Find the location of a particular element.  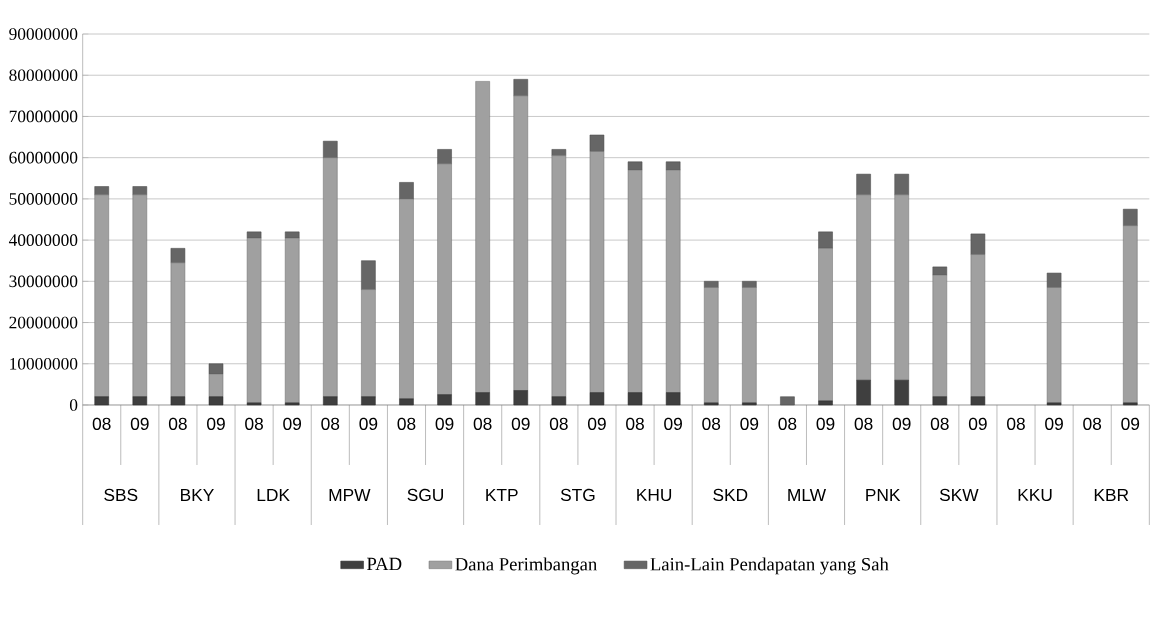

y-tick-label: 50000000 is located at coordinates (43, 199).